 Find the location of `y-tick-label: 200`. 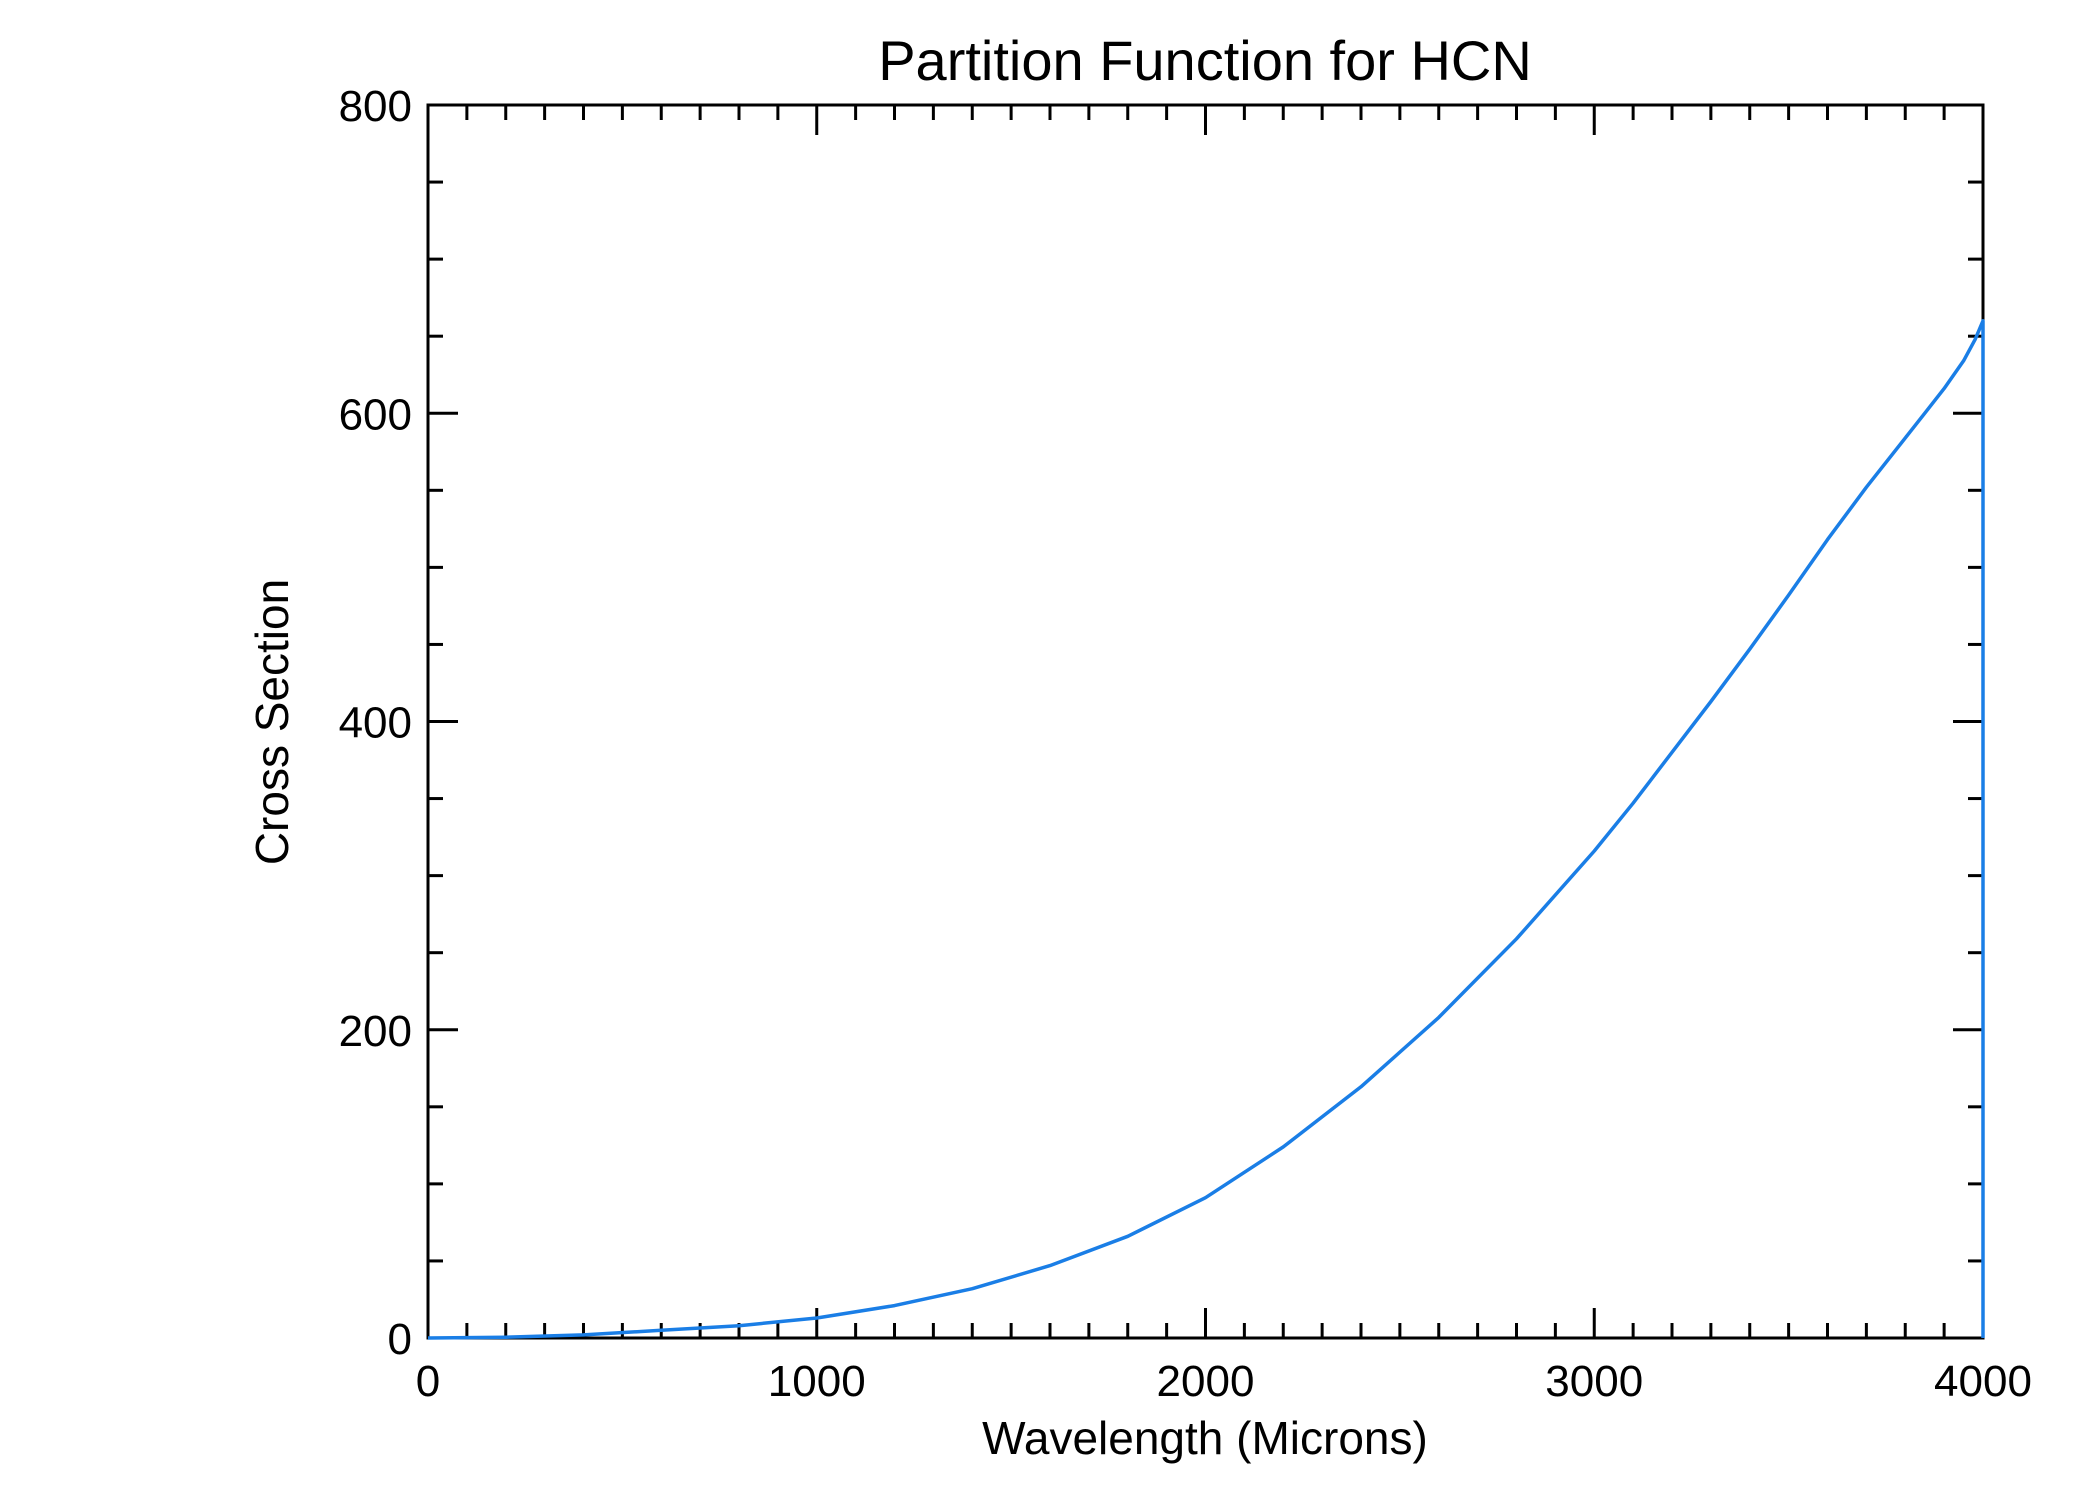

y-tick-label: 200 is located at coordinates (375, 1031).